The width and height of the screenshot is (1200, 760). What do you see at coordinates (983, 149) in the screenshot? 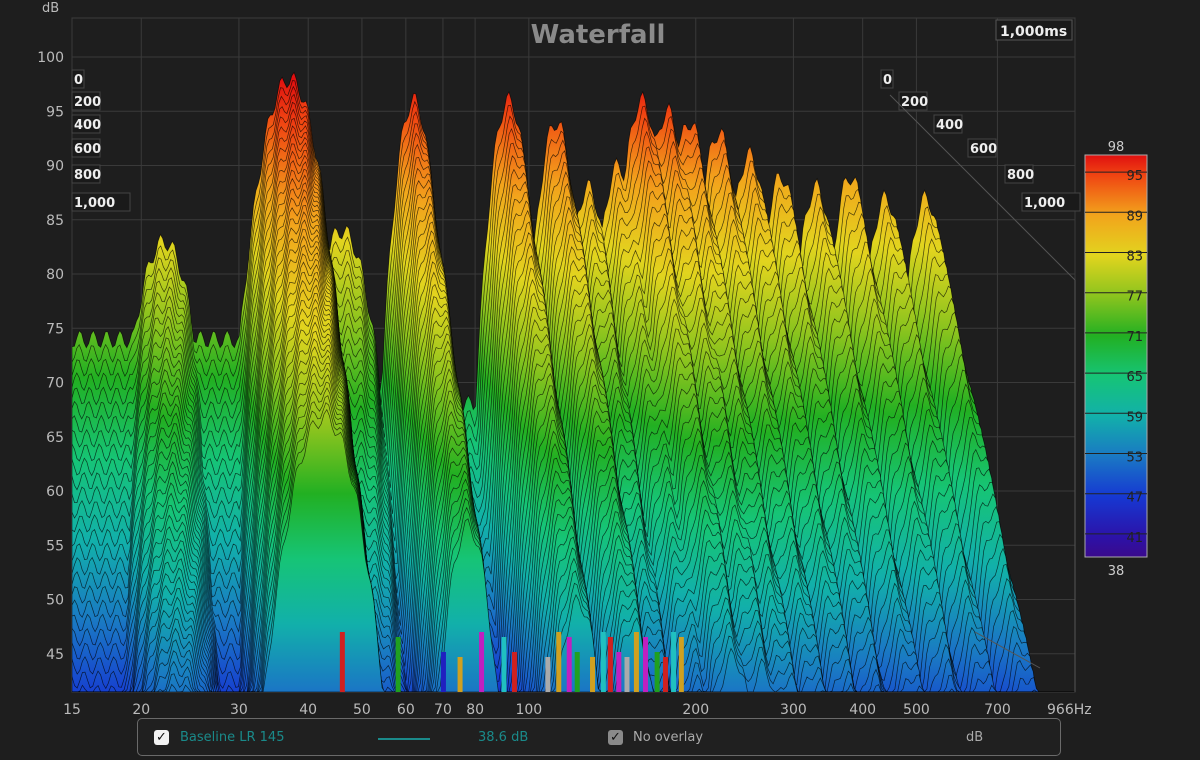
I see `time-tick-label-right: 600` at bounding box center [983, 149].